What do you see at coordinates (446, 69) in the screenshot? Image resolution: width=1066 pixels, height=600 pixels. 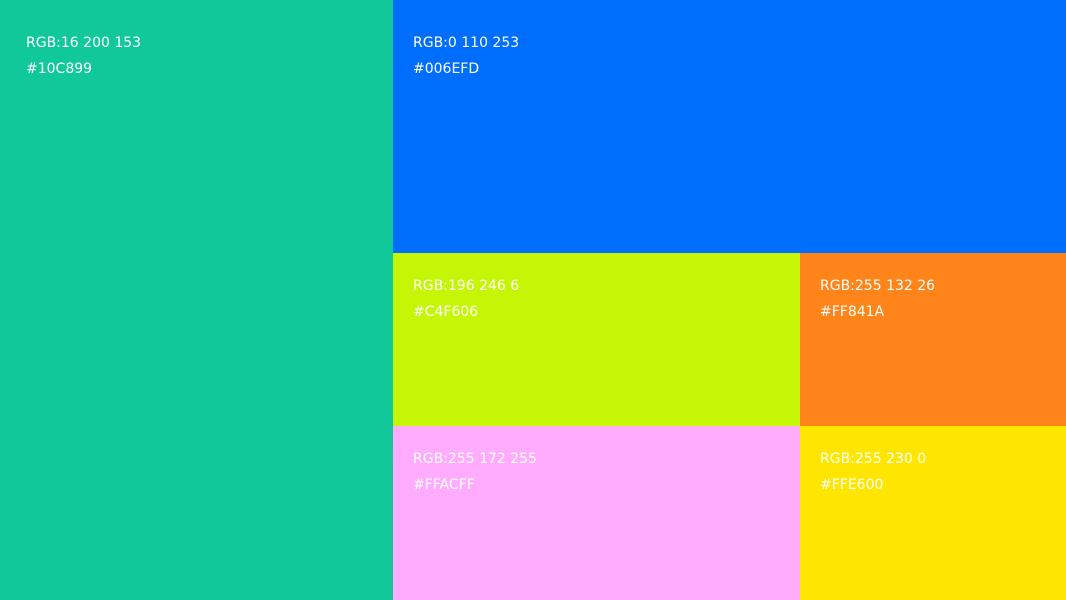 I see `hex-label: #006EFD` at bounding box center [446, 69].